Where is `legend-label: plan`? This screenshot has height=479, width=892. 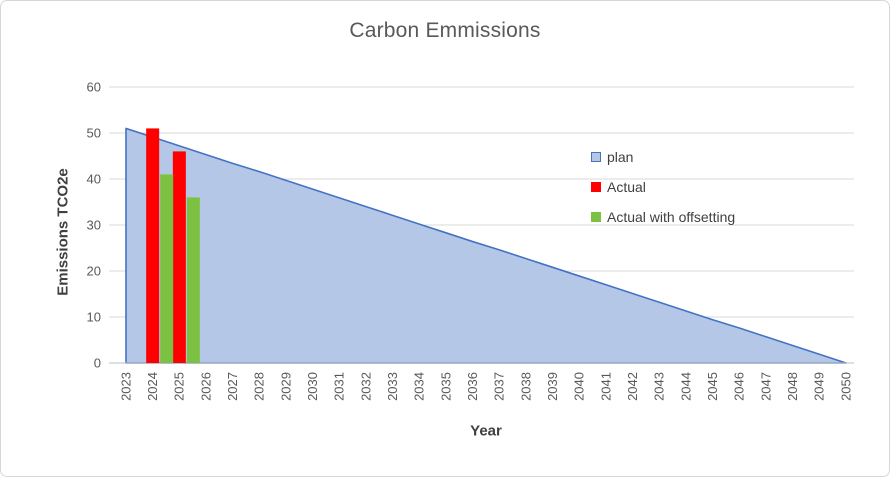
legend-label: plan is located at coordinates (620, 157).